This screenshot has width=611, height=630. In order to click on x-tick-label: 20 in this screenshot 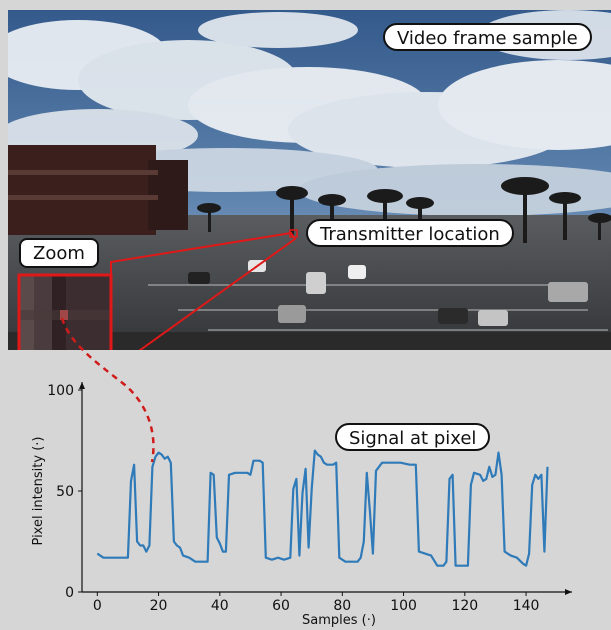, I will do `click(159, 606)`.